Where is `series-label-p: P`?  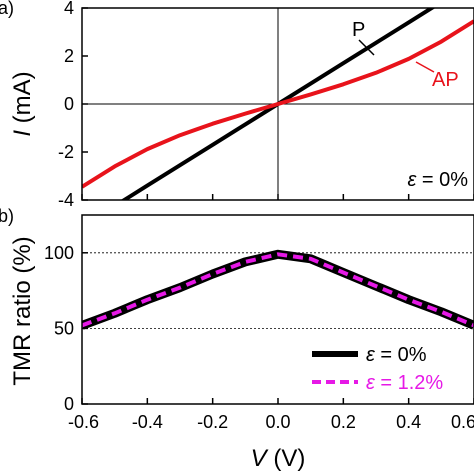 series-label-p: P is located at coordinates (358, 30).